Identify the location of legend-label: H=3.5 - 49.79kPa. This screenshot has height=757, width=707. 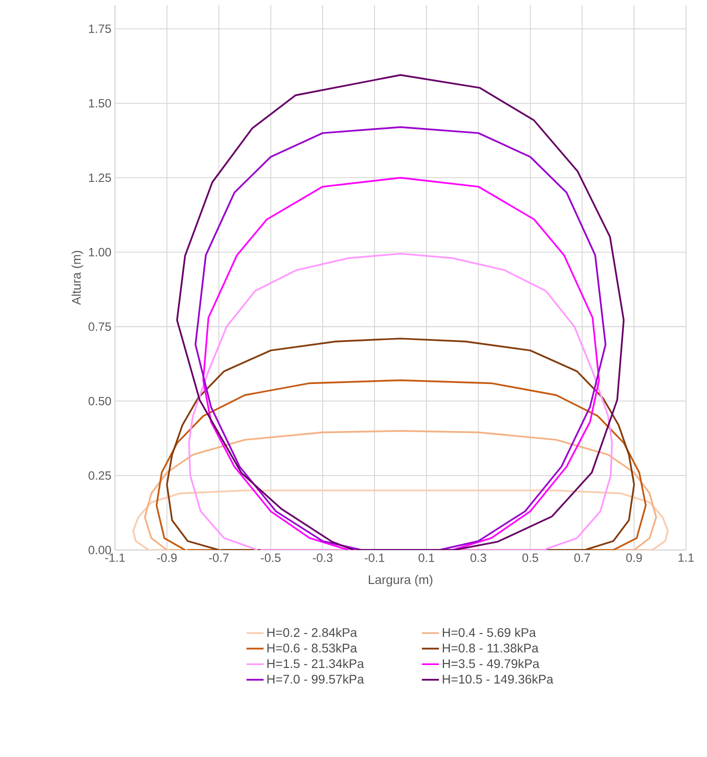
(491, 663).